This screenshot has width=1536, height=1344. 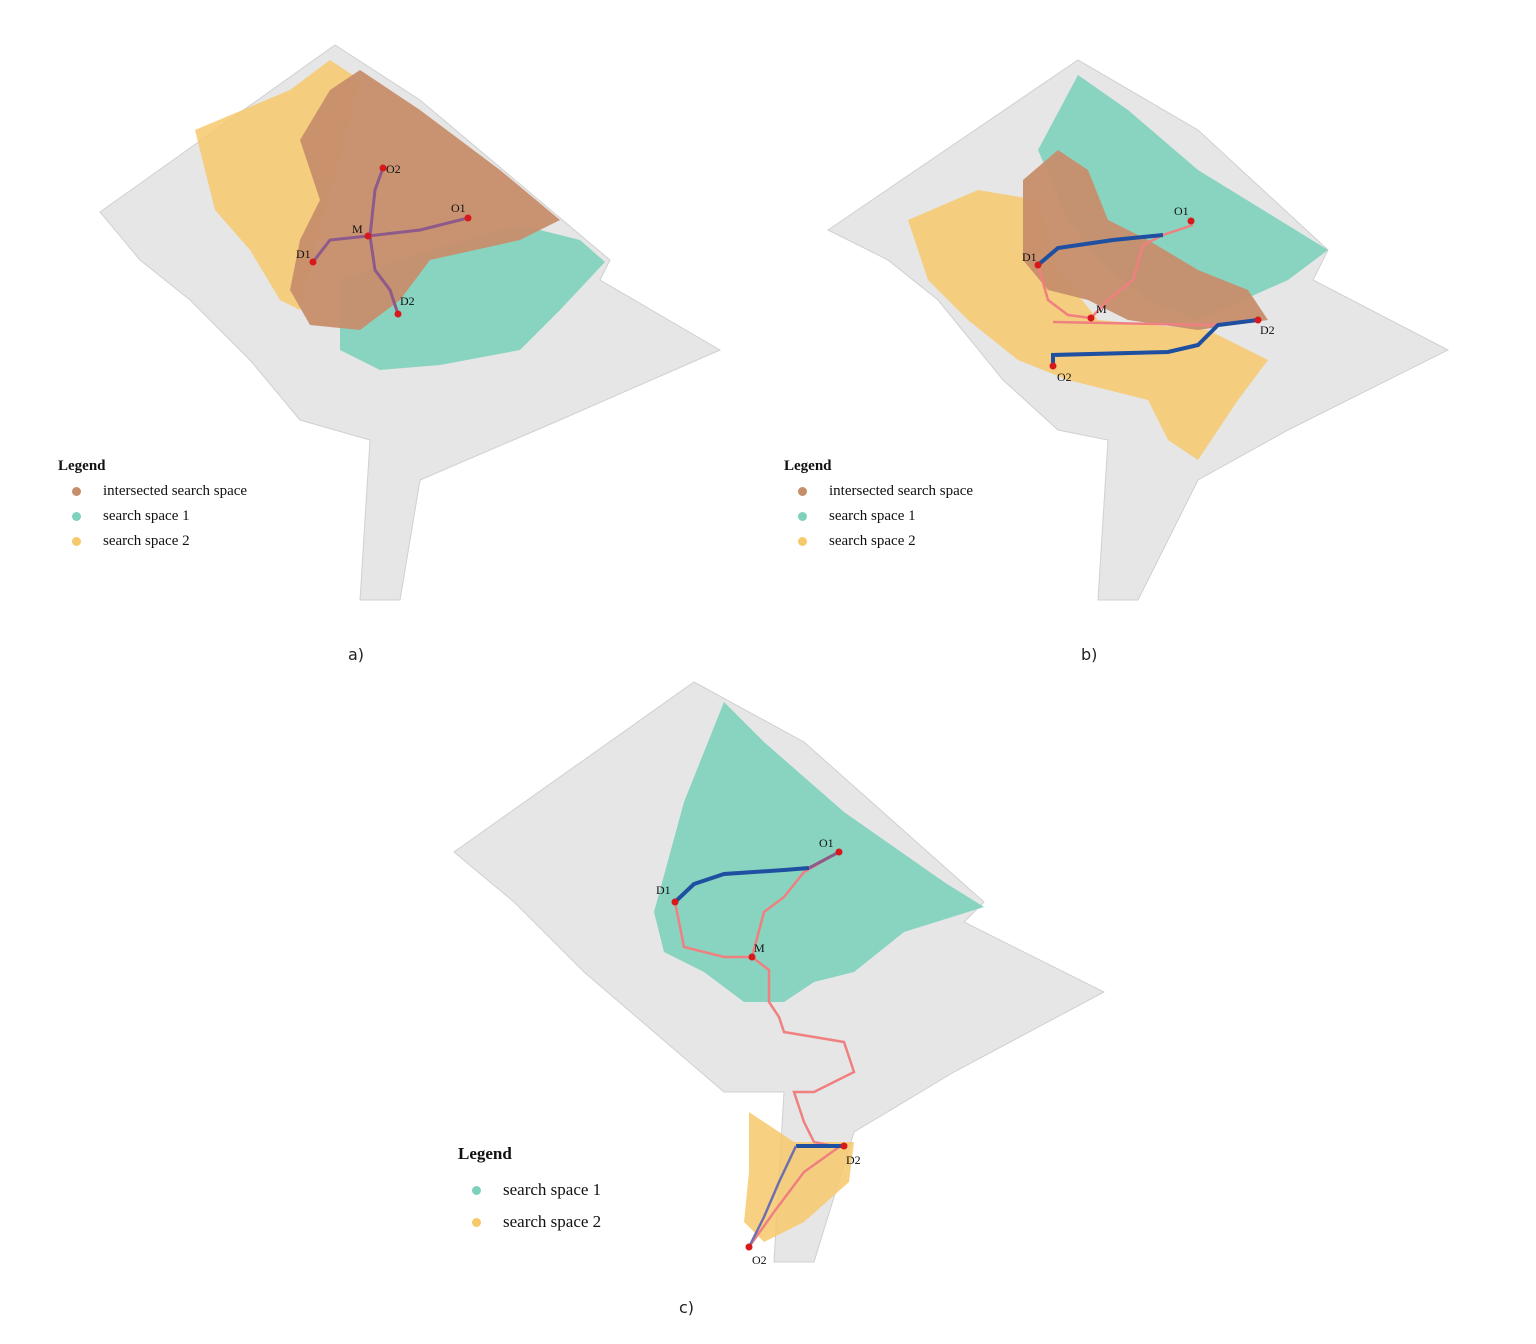 I want to click on legend-c: Legend search space 1 search space 2, so click(x=529, y=1188).